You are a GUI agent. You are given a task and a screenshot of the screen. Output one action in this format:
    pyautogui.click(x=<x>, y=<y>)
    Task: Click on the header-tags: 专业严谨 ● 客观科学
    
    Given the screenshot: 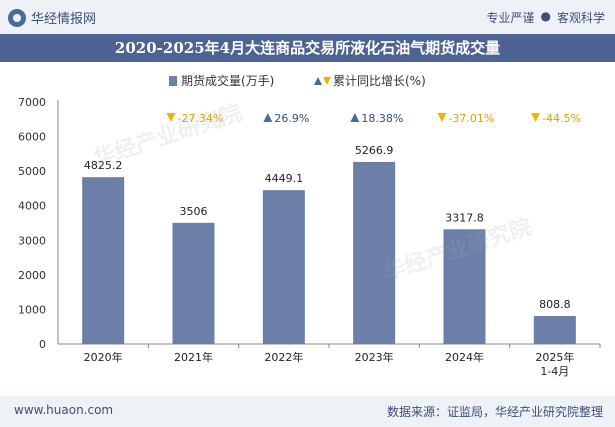 What is the action you would take?
    pyautogui.click(x=545, y=17)
    